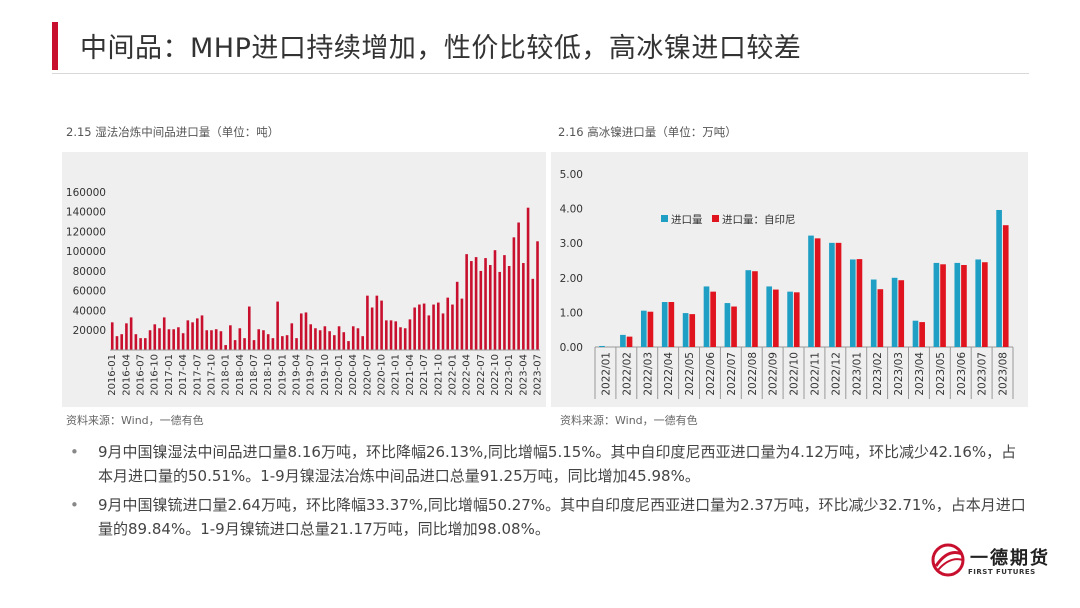 The width and height of the screenshot is (1080, 608). I want to click on x-tick-label: 2022-07, so click(481, 375).